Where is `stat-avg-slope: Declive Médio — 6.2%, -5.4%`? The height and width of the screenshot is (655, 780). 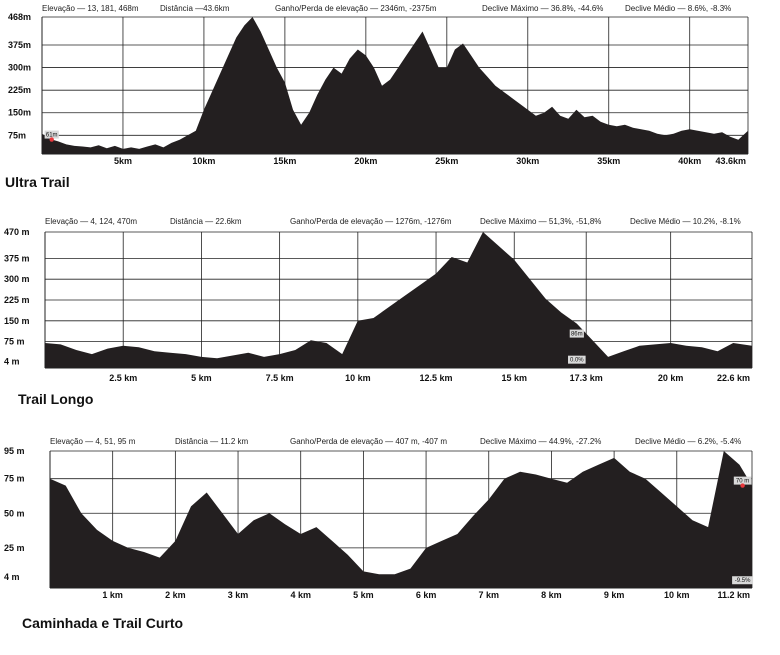 stat-avg-slope: Declive Médio — 6.2%, -5.4% is located at coordinates (688, 441).